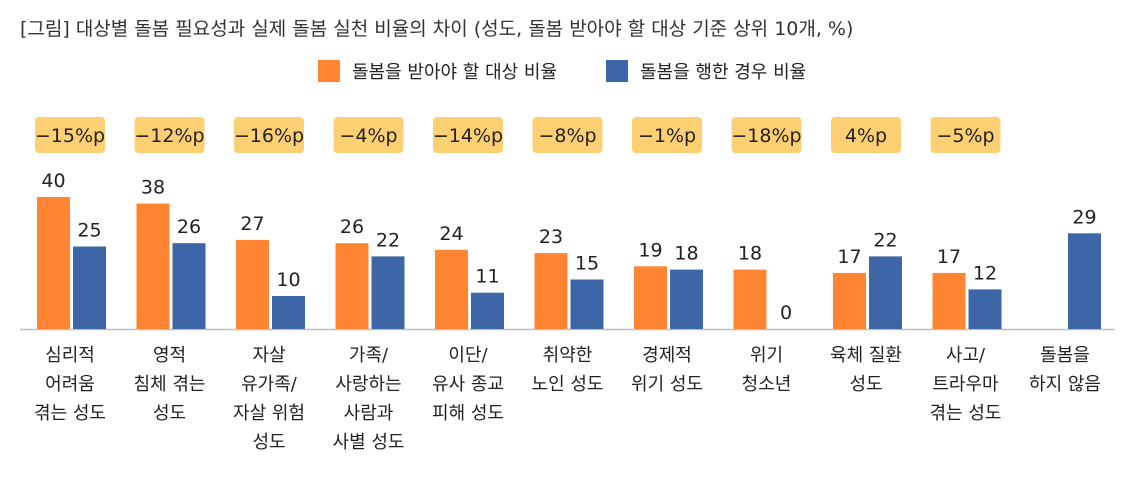 The image size is (1134, 486). What do you see at coordinates (650, 250) in the screenshot?
I see `value-label-need: 19` at bounding box center [650, 250].